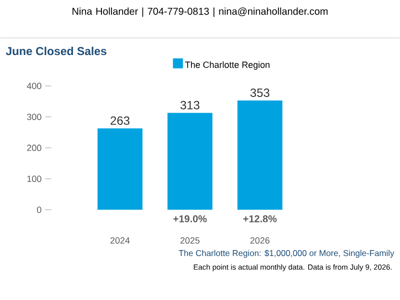 The height and width of the screenshot is (300, 400). What do you see at coordinates (260, 240) in the screenshot?
I see `x-tick-label: 2026` at bounding box center [260, 240].